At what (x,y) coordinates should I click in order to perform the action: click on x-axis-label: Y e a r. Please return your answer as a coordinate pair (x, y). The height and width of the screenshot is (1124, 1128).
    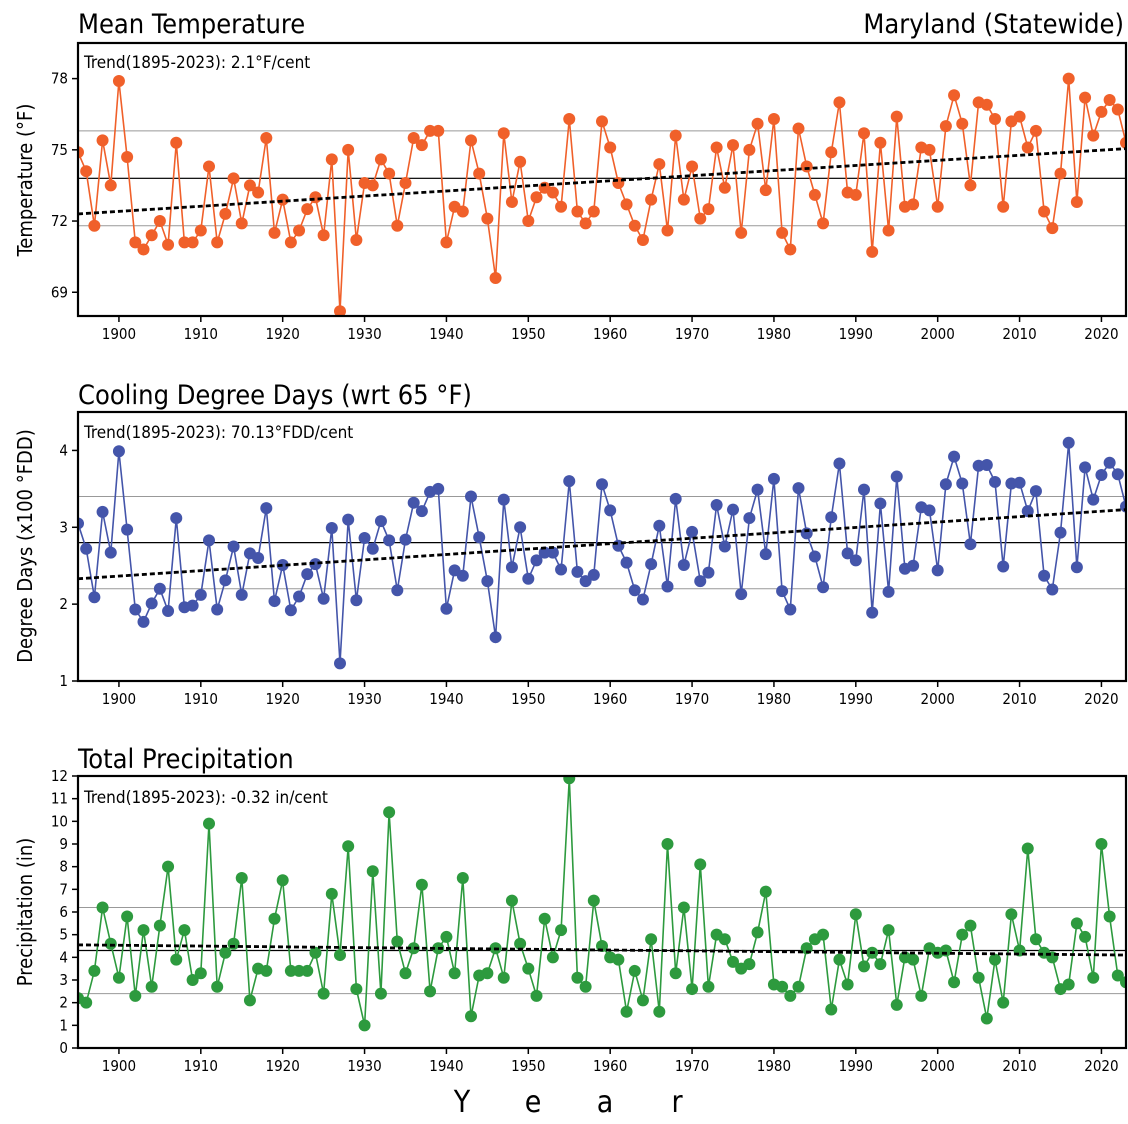
    Looking at the image, I should click on (568, 1102).